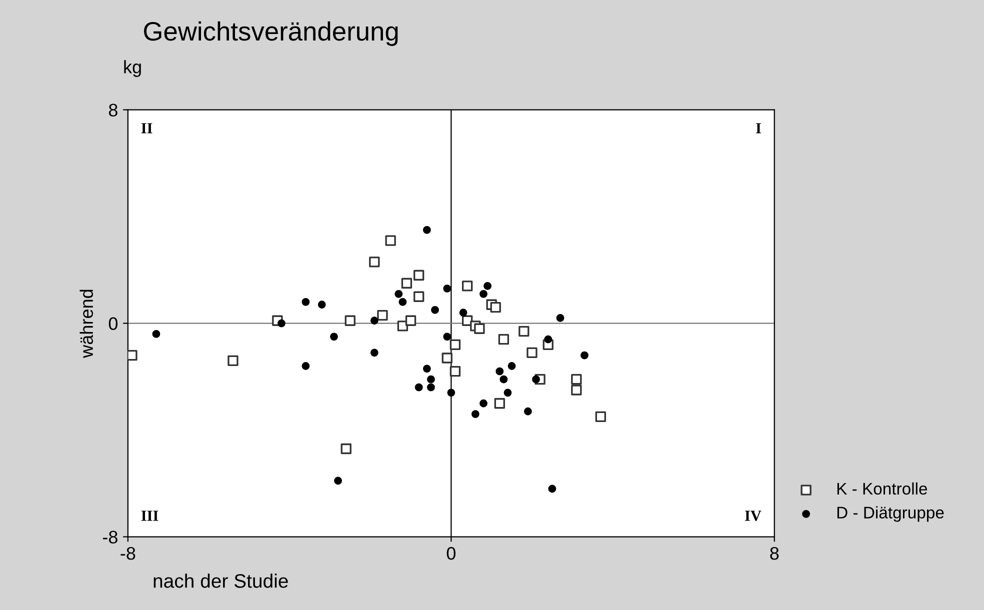  Describe the element at coordinates (149, 515) in the screenshot. I see `annotation: III` at that location.